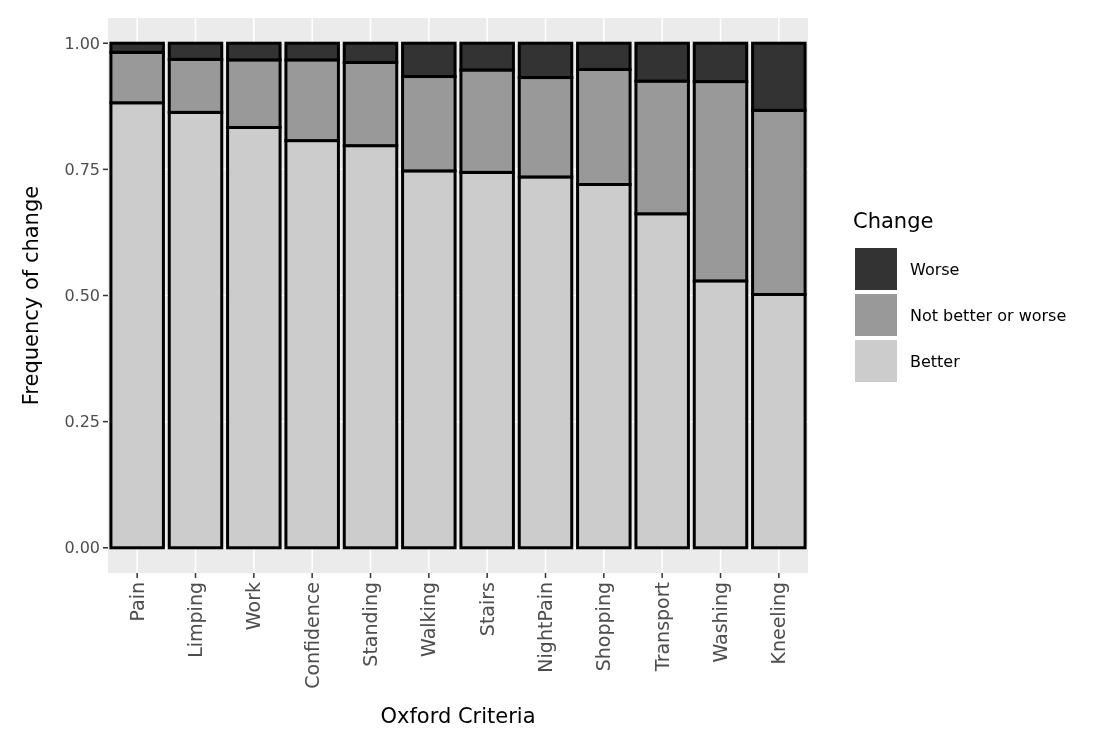  What do you see at coordinates (603, 627) in the screenshot?
I see `x-tick-label: Shopping` at bounding box center [603, 627].